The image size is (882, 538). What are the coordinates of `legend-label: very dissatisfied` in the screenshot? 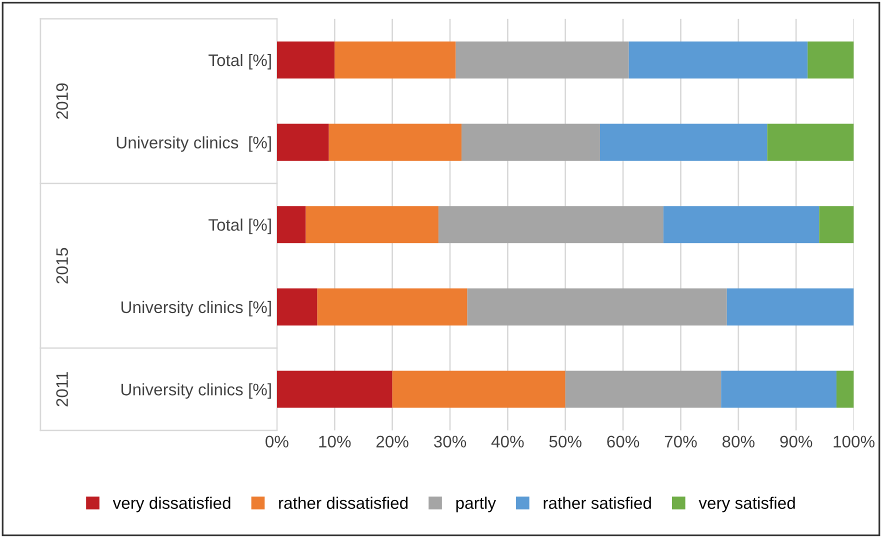 It's located at (171, 504).